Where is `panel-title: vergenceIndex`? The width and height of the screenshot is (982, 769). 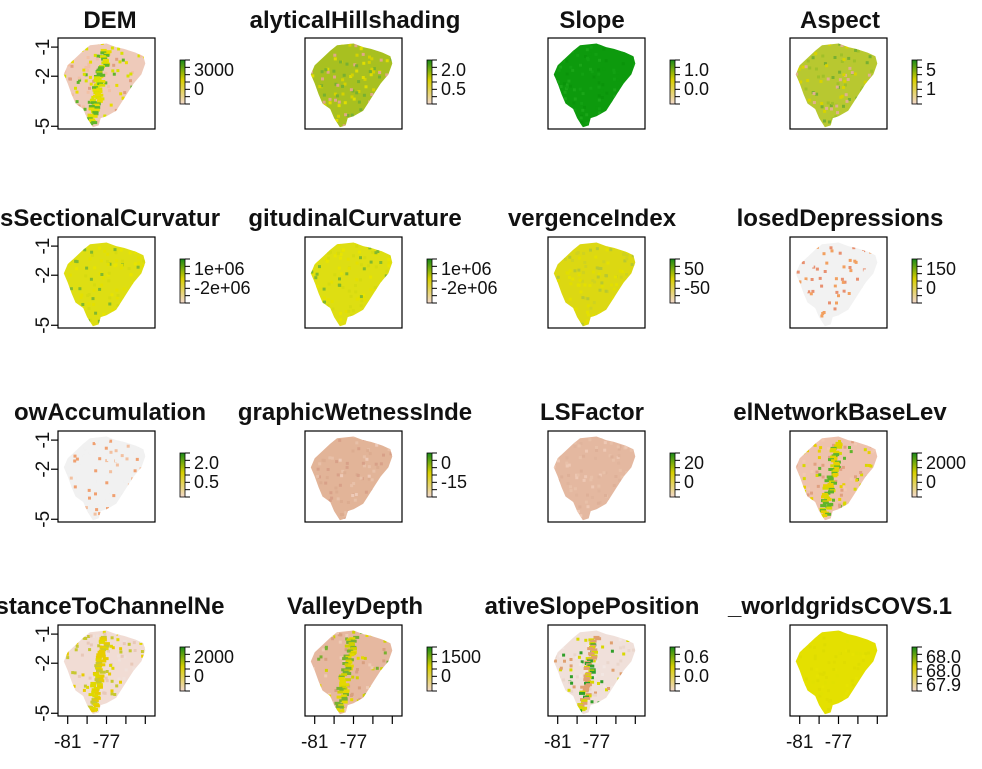 panel-title: vergenceIndex is located at coordinates (592, 218).